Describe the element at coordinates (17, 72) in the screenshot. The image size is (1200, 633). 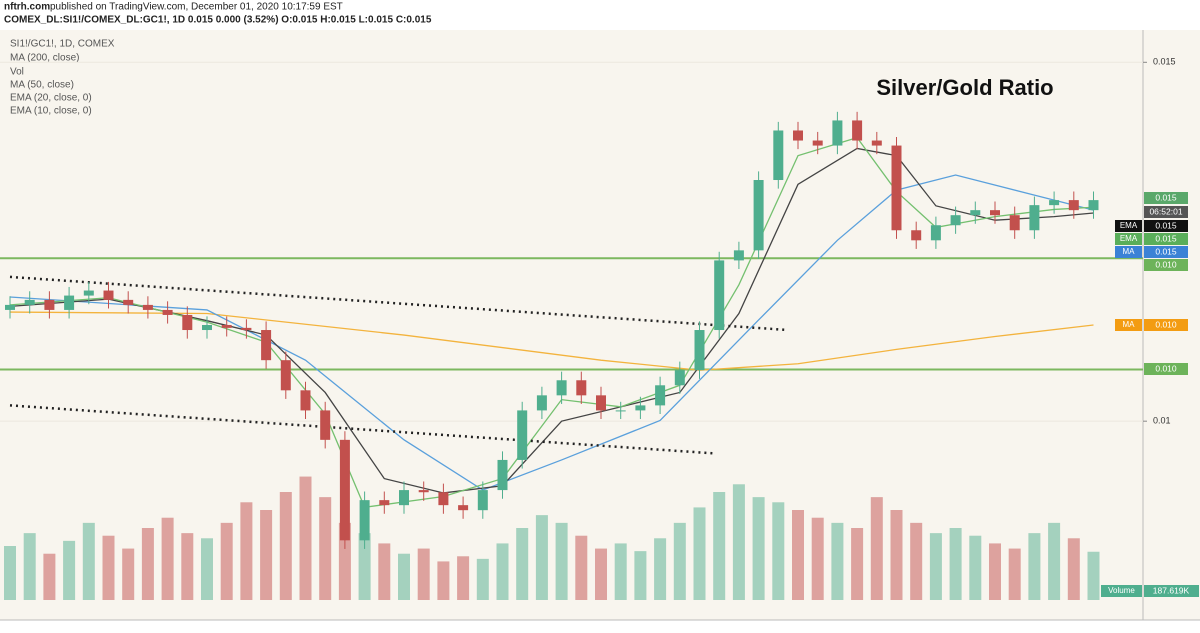
I see `legend-entry: Vol` at that location.